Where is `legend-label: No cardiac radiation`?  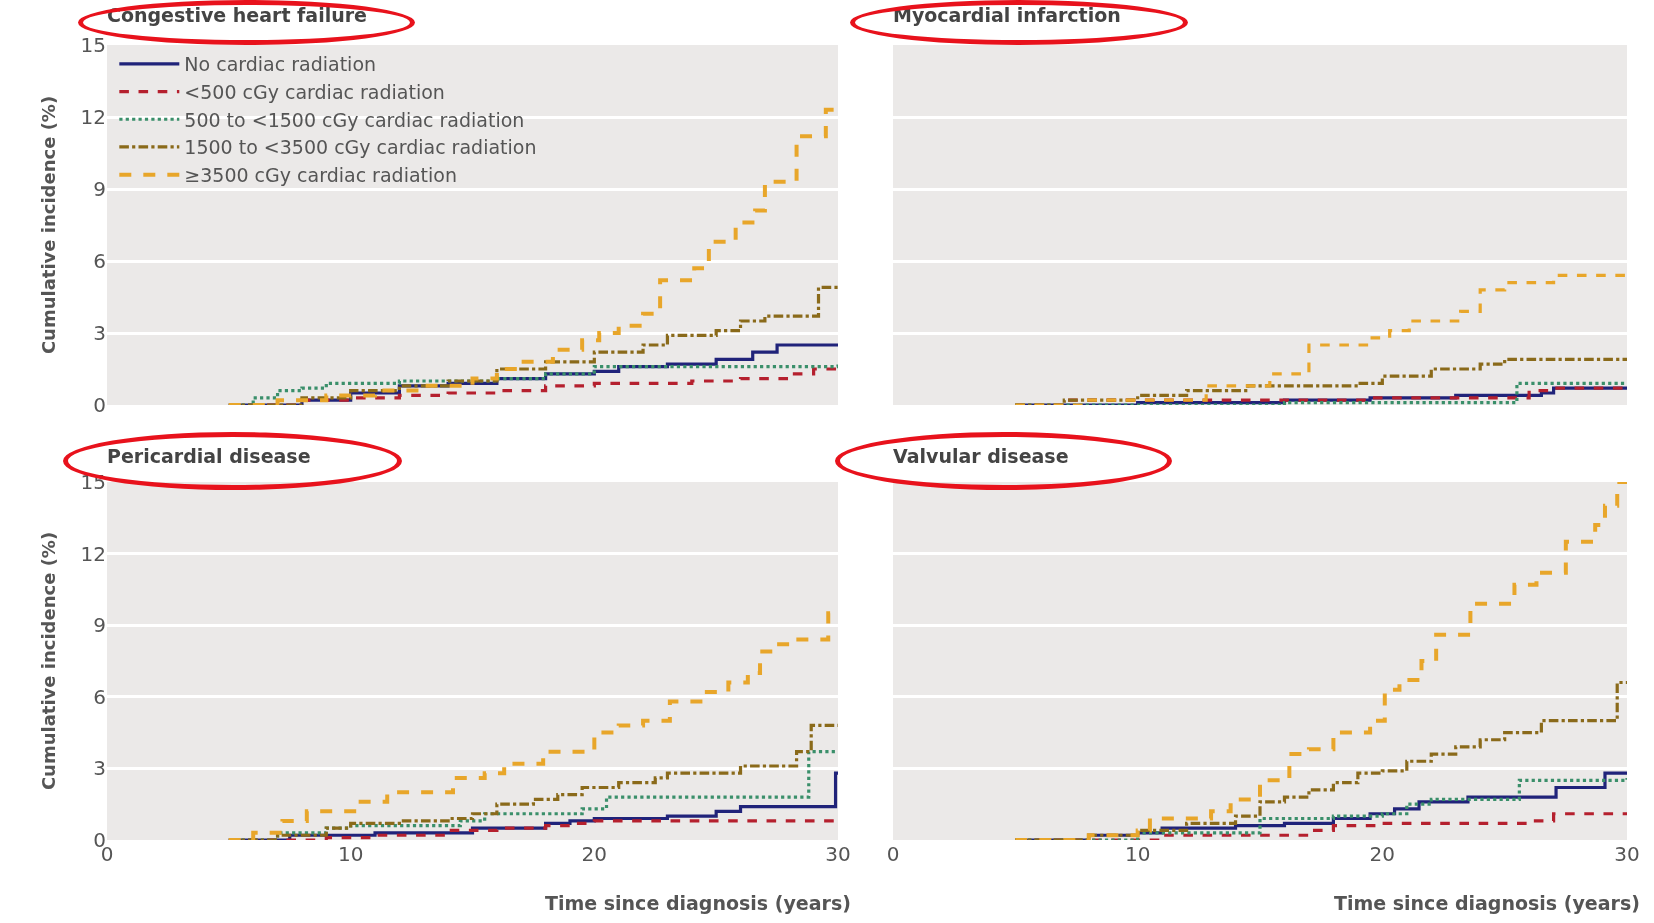
legend-label: No cardiac radiation is located at coordinates (280, 64).